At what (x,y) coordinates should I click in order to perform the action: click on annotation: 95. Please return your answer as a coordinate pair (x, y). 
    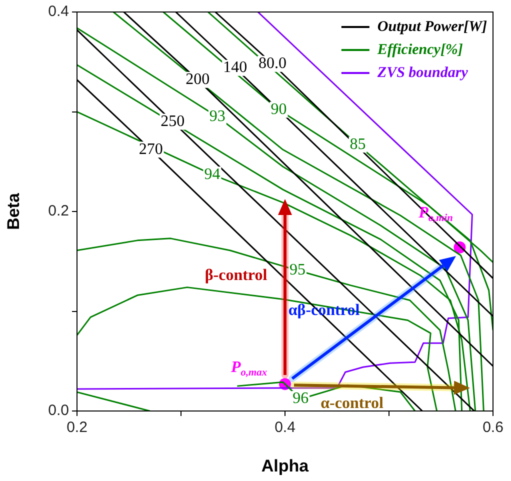
    Looking at the image, I should click on (297, 270).